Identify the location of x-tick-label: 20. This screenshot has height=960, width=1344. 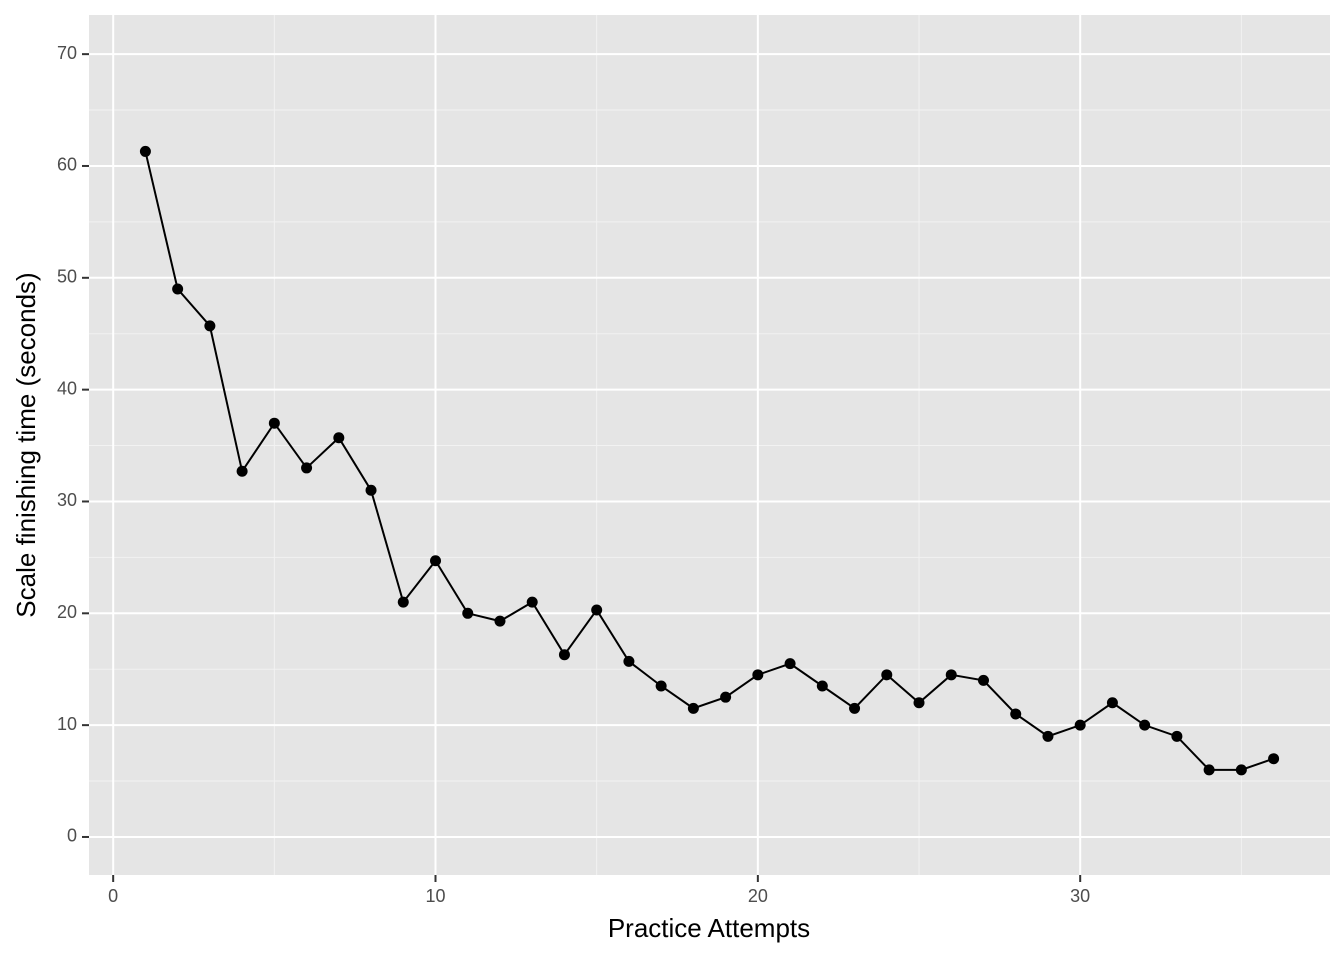
(758, 896).